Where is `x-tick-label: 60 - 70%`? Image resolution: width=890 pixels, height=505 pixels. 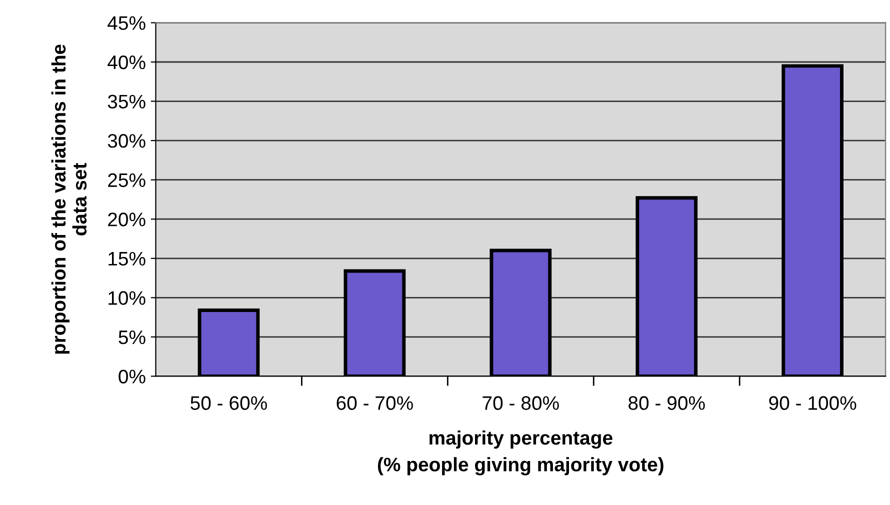 x-tick-label: 60 - 70% is located at coordinates (374, 403).